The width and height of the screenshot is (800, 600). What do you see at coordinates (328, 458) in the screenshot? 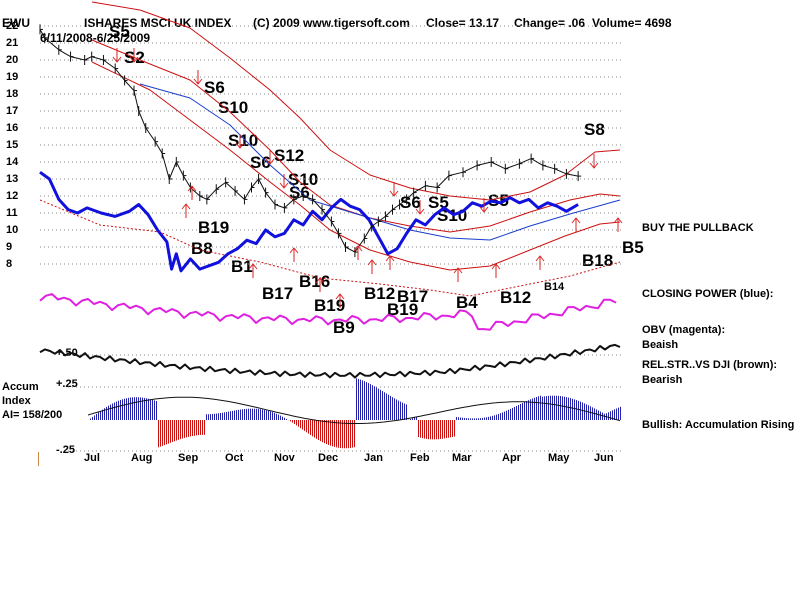
I see `x-tick-label: Dec` at bounding box center [328, 458].